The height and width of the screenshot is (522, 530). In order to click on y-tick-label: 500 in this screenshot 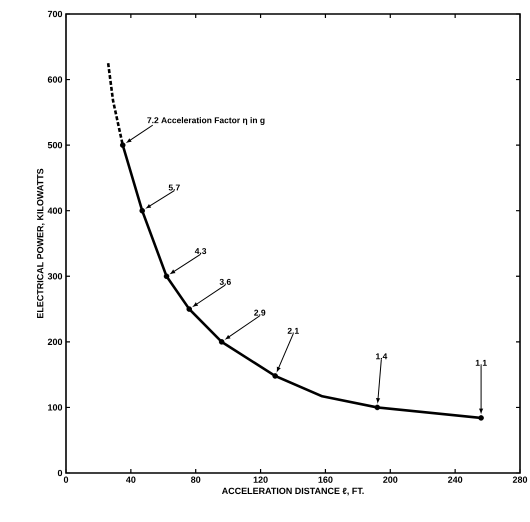, I will do `click(55, 145)`.